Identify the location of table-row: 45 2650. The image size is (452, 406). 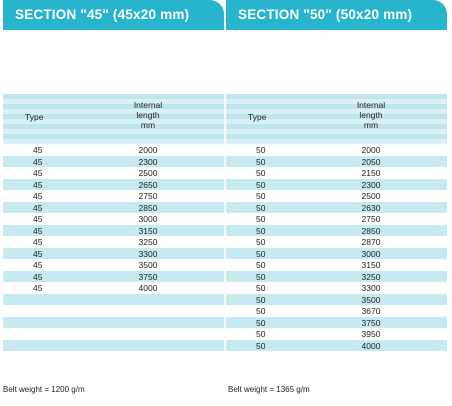
(113, 184).